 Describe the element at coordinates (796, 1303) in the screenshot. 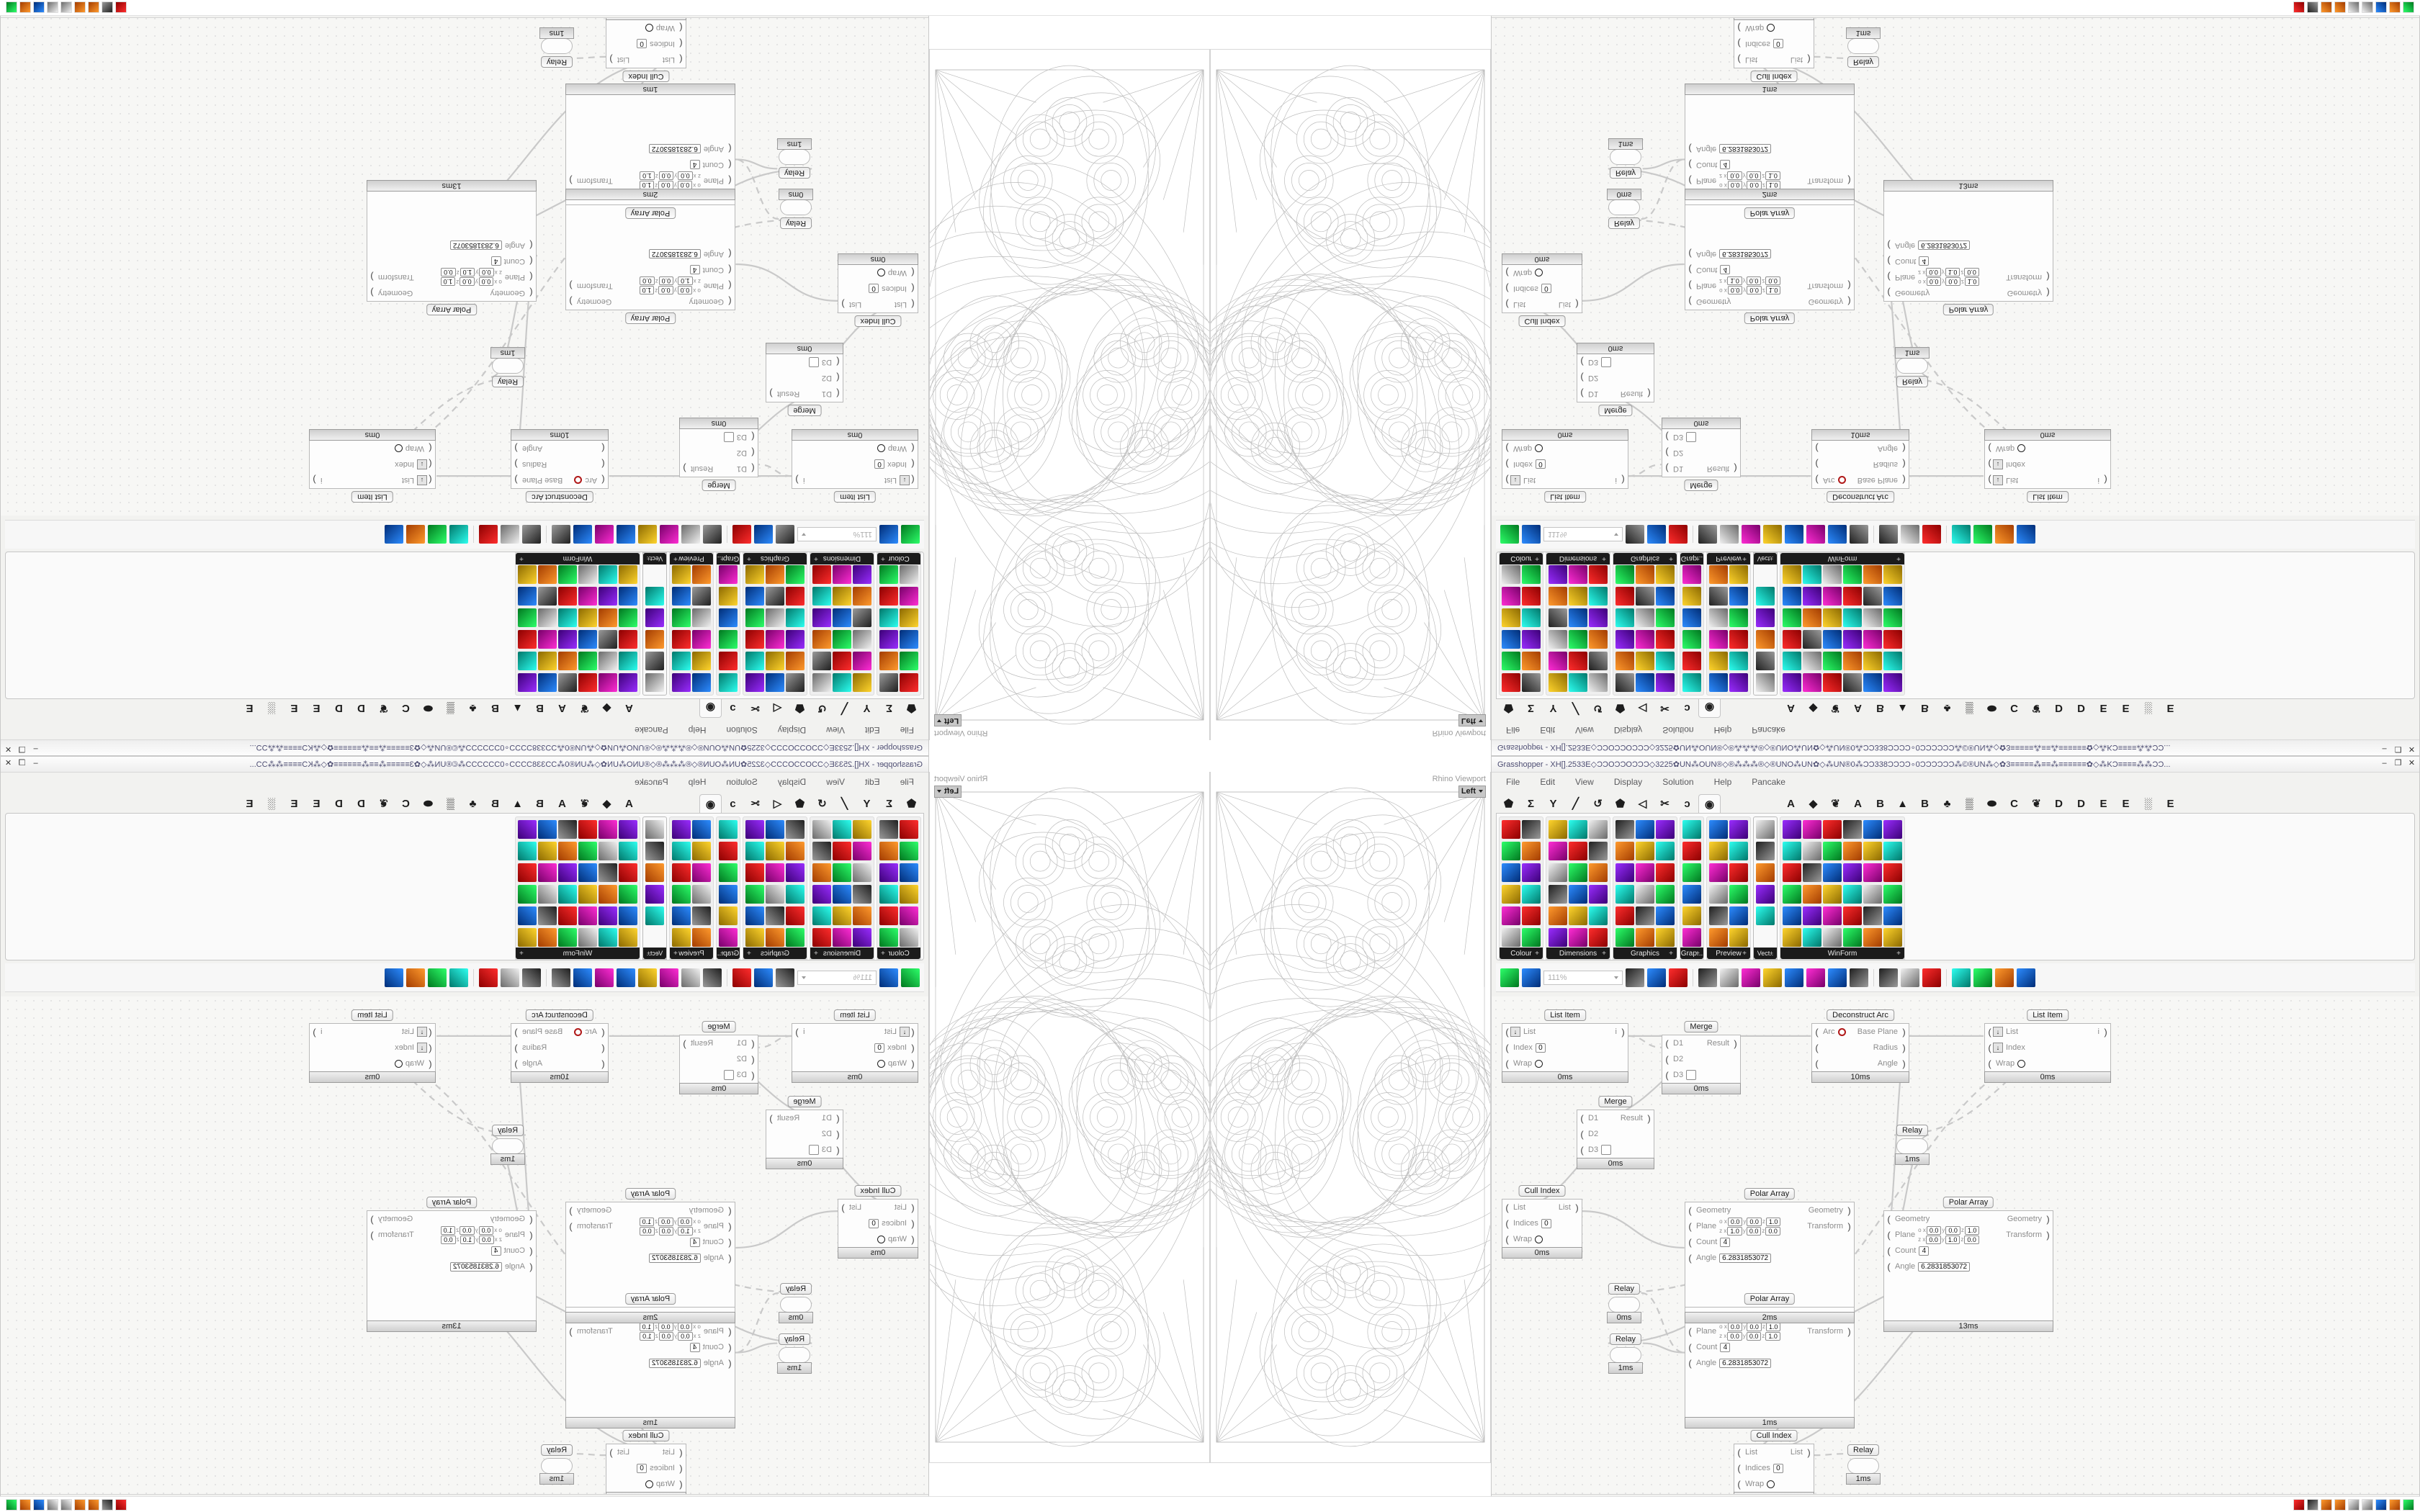

I see `node-relay: Relay 0ms` at that location.